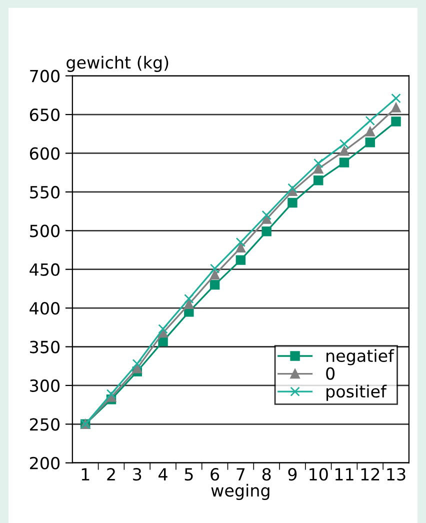 Image resolution: width=426 pixels, height=523 pixels. Describe the element at coordinates (137, 474) in the screenshot. I see `x-tick-label: 3` at that location.